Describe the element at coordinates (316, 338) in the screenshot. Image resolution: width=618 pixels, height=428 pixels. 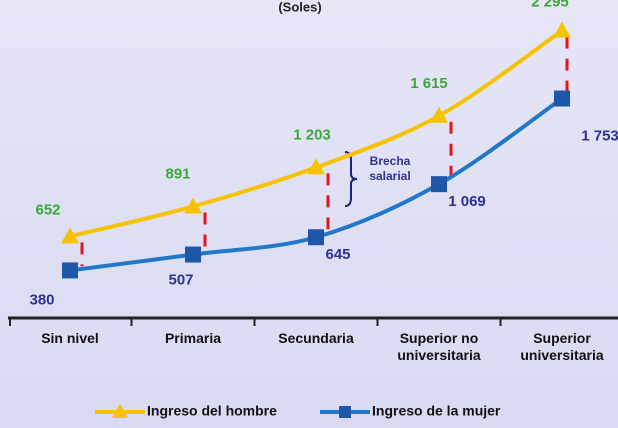
I see `x-tick-label: Secundaria` at that location.